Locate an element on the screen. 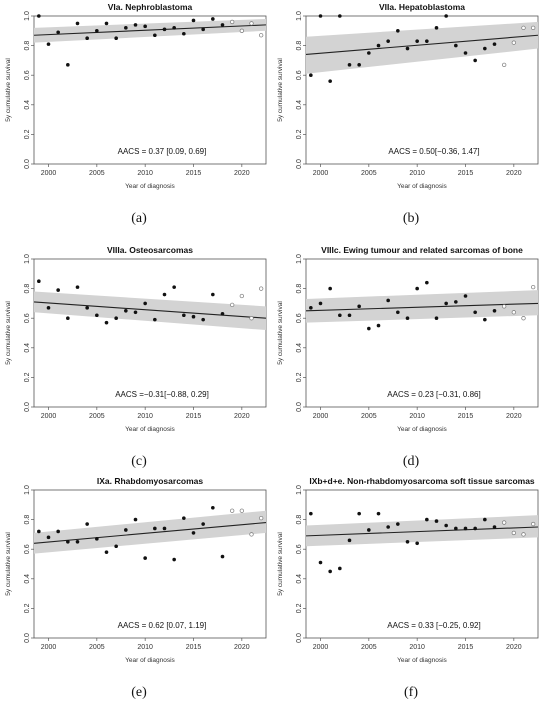 The height and width of the screenshot is (707, 550). chart-b-title: VIIa. Hepatoblastoma is located at coordinates (422, 7).